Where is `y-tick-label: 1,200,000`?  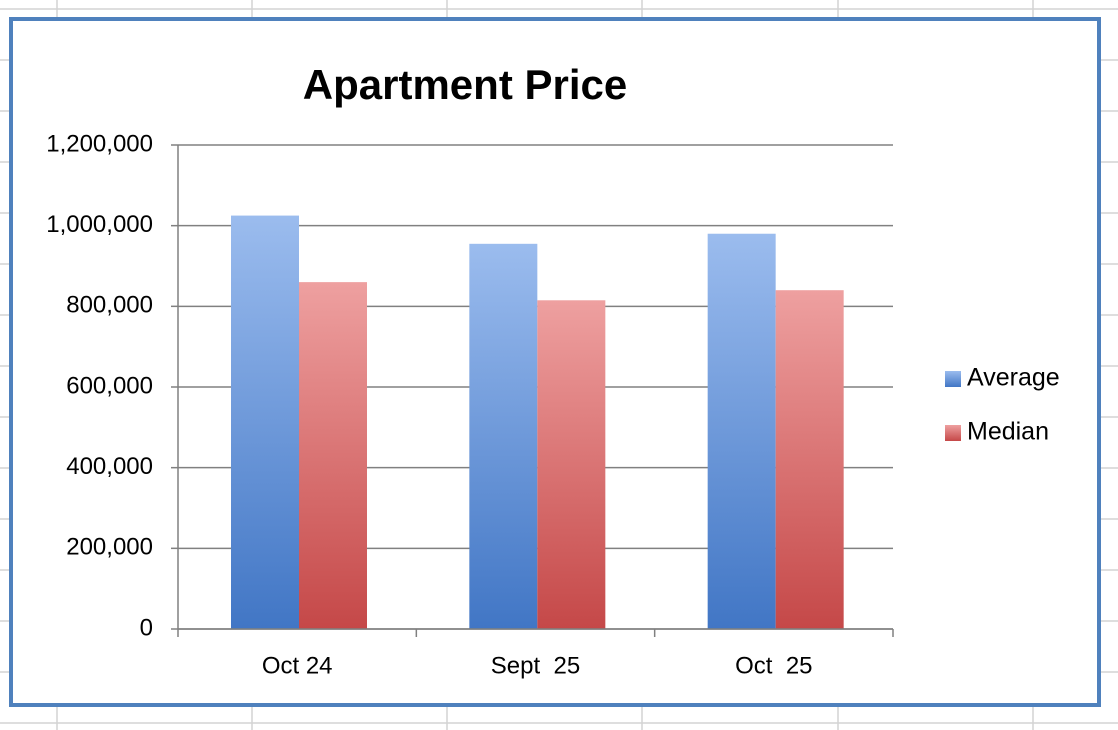 y-tick-label: 1,200,000 is located at coordinates (99, 143).